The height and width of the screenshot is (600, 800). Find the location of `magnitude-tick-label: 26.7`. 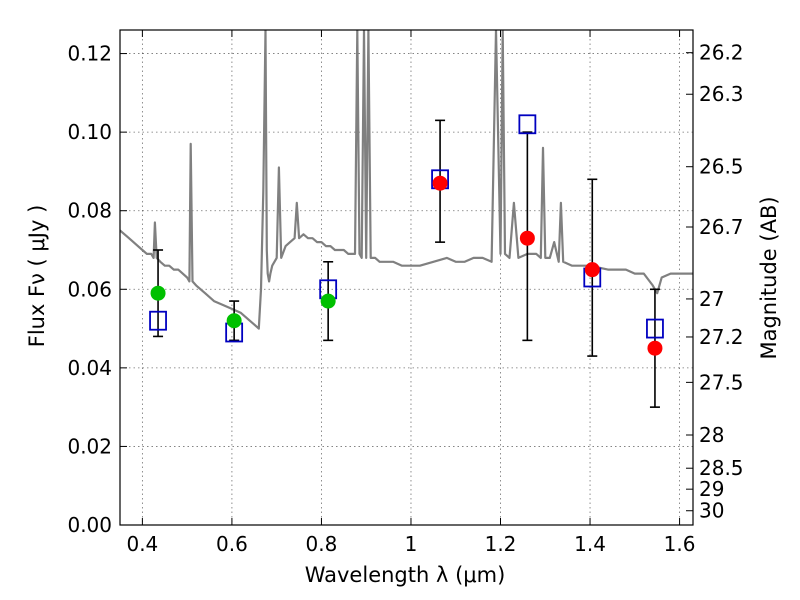

magnitude-tick-label: 26.7 is located at coordinates (721, 227).